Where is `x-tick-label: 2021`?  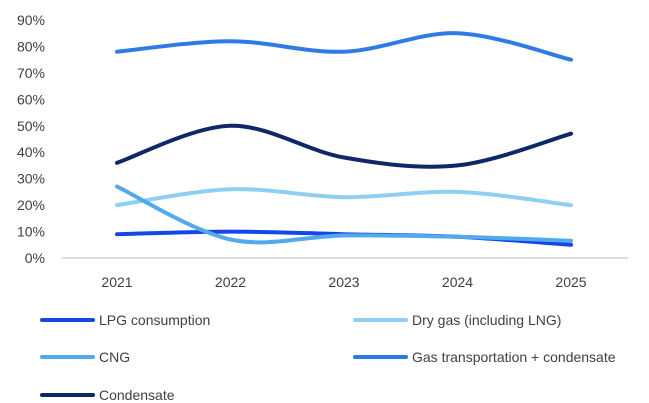
x-tick-label: 2021 is located at coordinates (116, 282).